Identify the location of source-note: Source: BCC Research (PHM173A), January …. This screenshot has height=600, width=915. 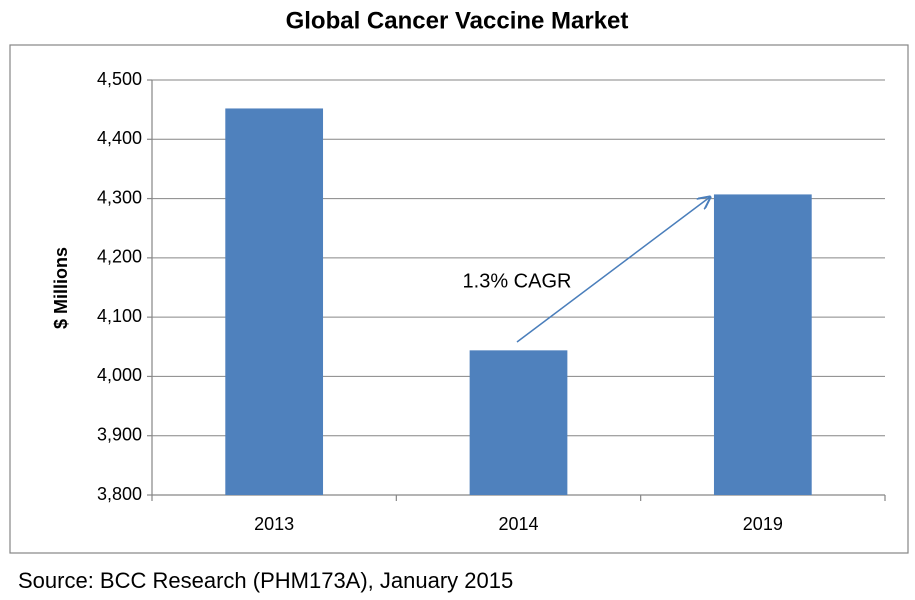
(265, 580).